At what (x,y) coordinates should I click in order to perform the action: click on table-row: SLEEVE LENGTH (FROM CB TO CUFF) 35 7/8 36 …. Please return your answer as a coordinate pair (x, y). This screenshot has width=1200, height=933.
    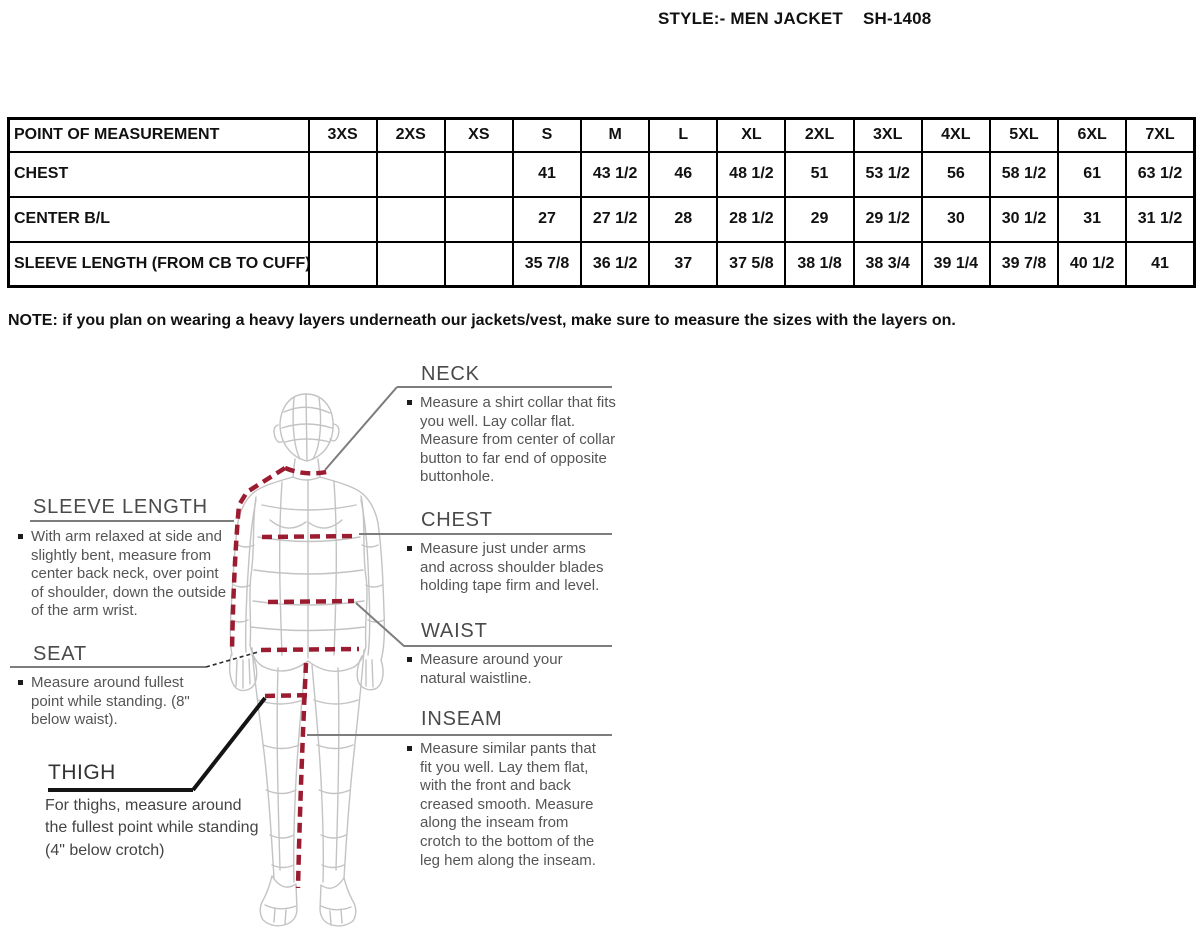
    Looking at the image, I should click on (601, 264).